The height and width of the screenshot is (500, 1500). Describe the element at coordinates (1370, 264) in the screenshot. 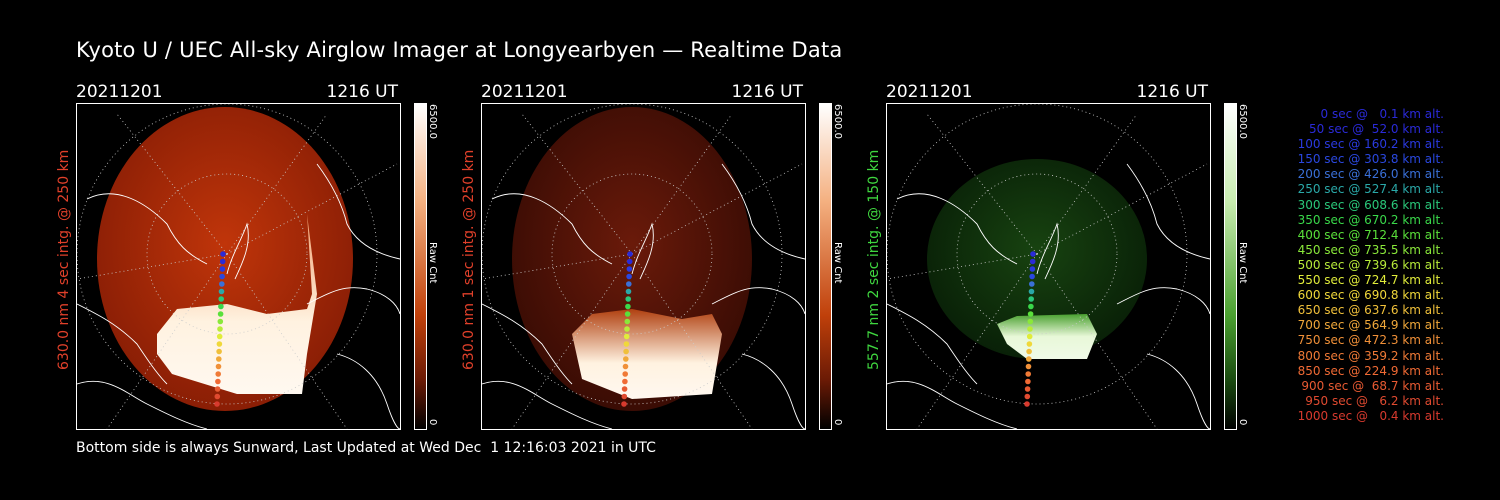

I see `legend-row: 500 sec @ 739.6 km alt.` at that location.